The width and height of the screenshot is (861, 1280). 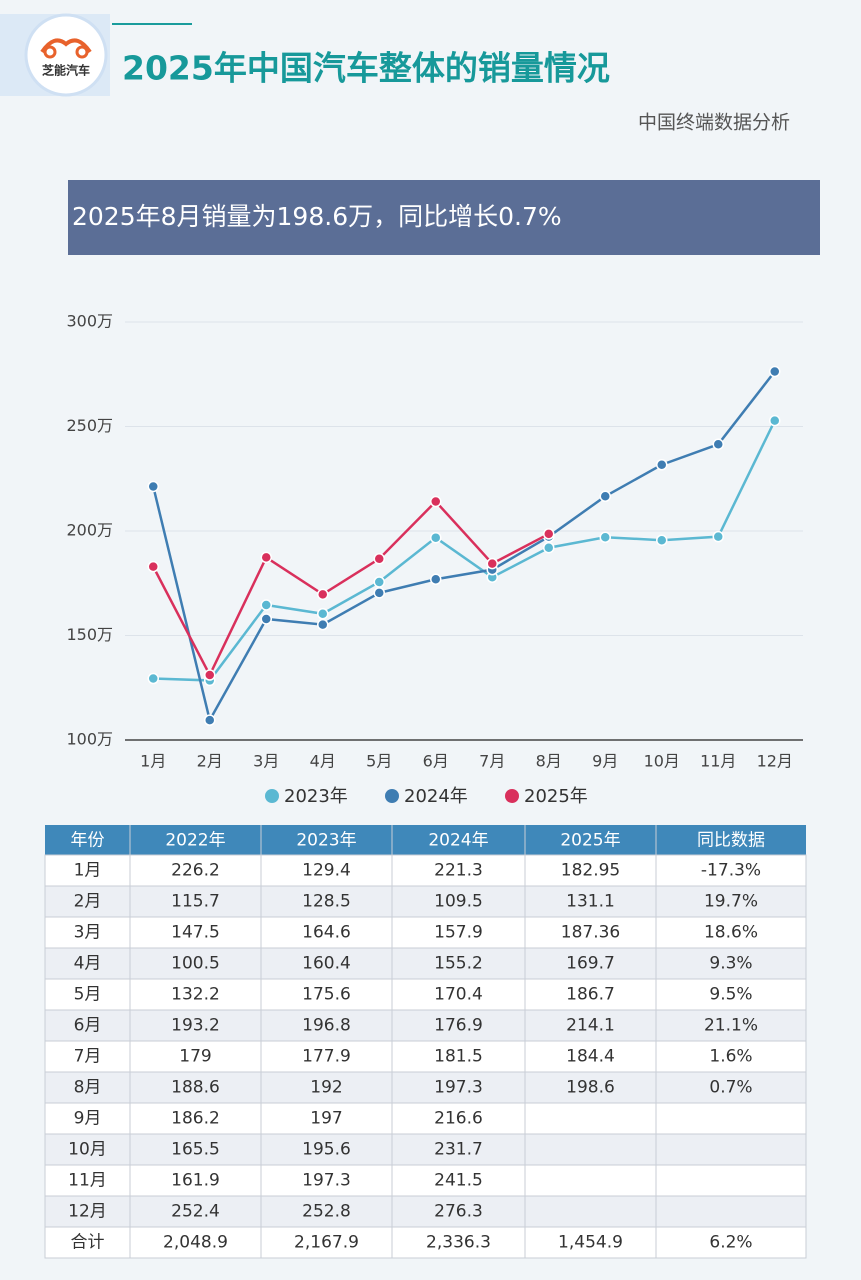 I want to click on x-tick-label: 3月, so click(x=266, y=761).